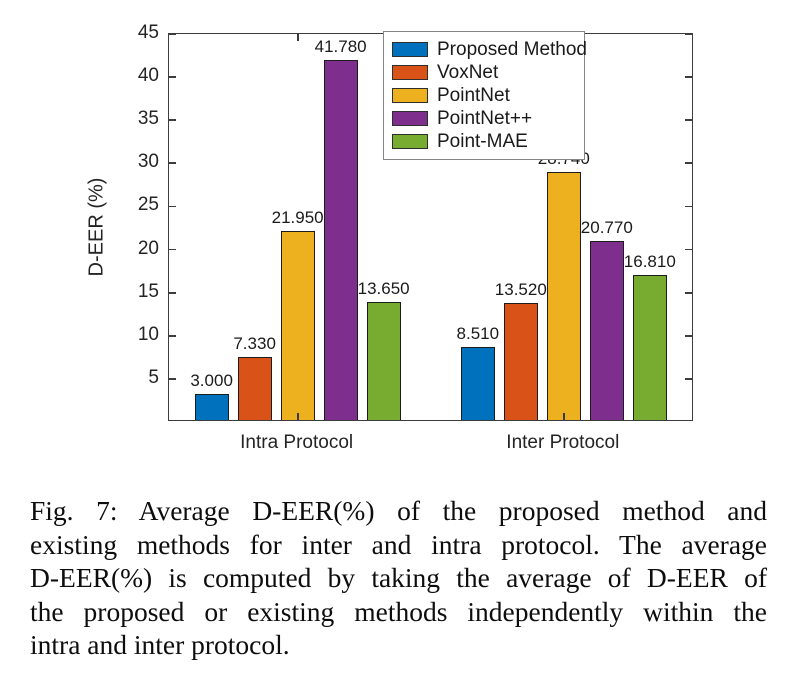 This screenshot has width=793, height=689. I want to click on y-tick-label: 25, so click(148, 205).